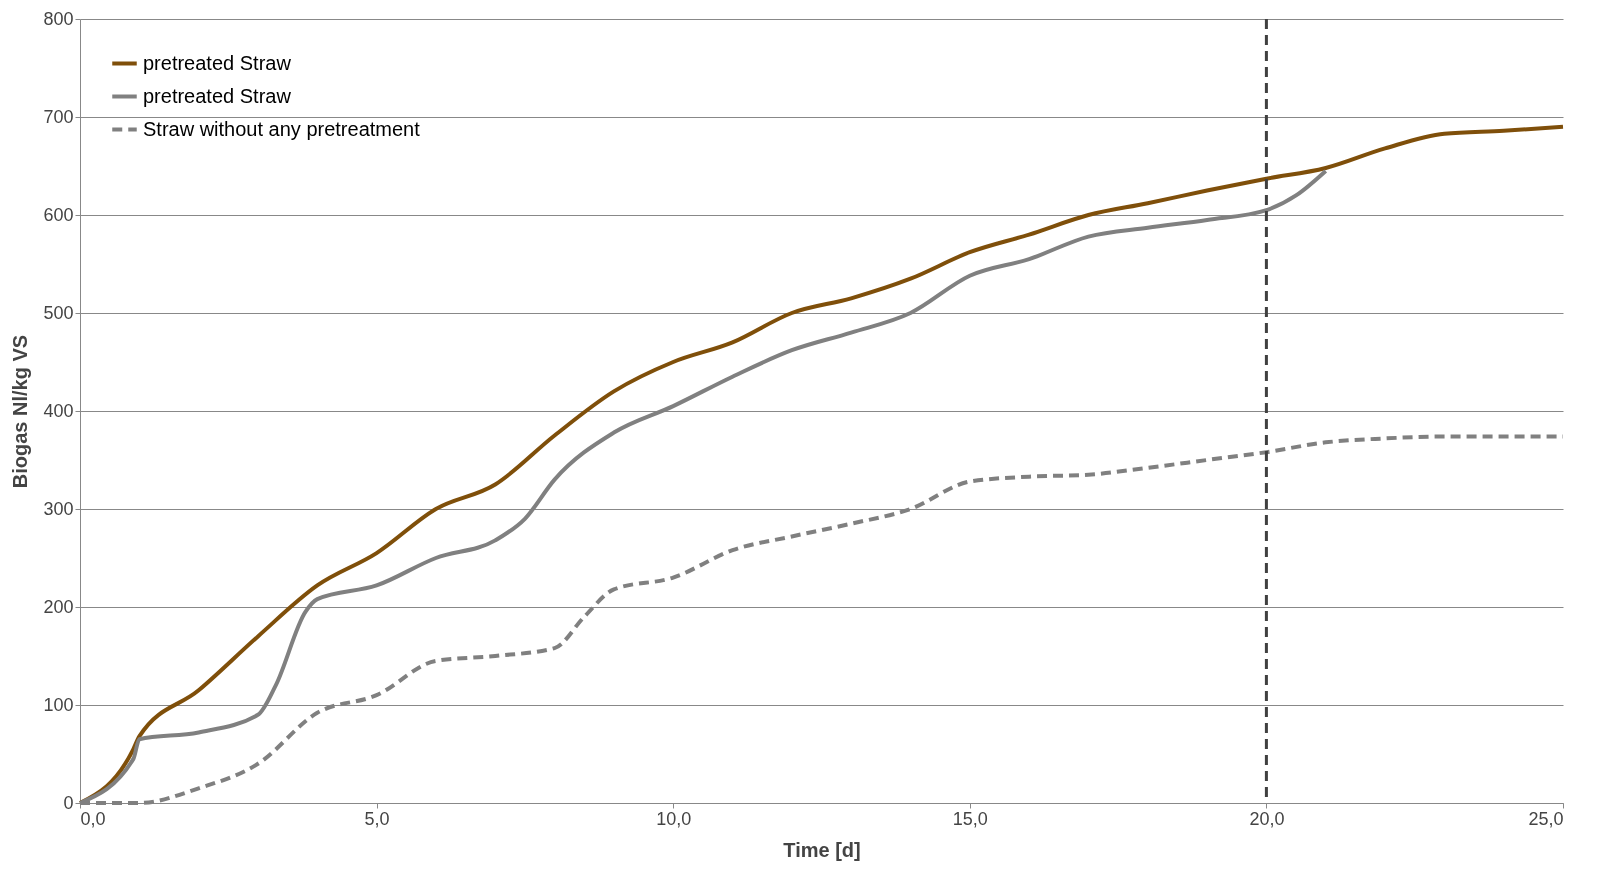 This screenshot has width=1612, height=882. I want to click on x-tick-label: 0,0, so click(93, 818).